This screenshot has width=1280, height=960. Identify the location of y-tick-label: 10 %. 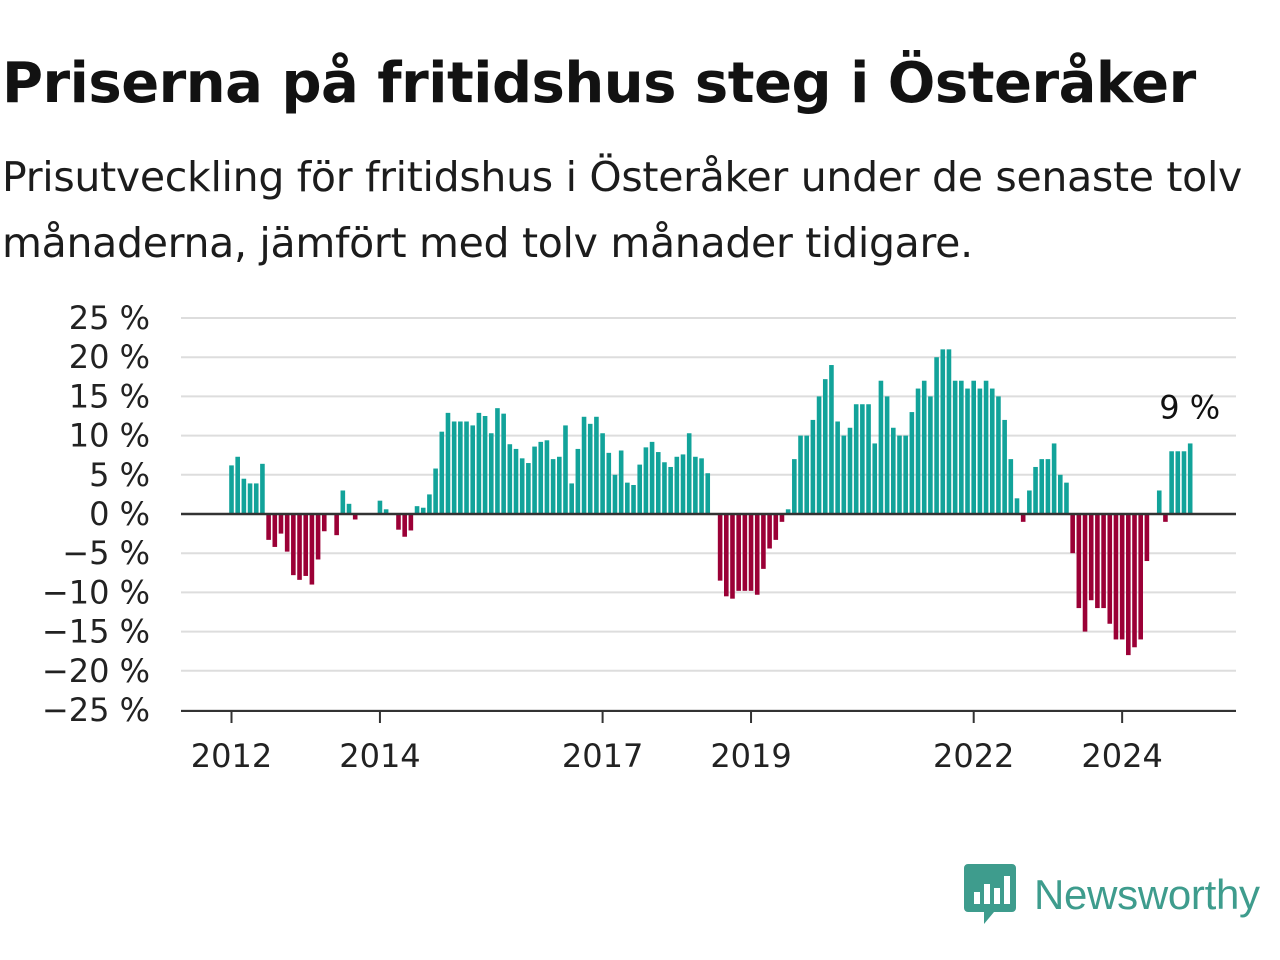
(109, 436).